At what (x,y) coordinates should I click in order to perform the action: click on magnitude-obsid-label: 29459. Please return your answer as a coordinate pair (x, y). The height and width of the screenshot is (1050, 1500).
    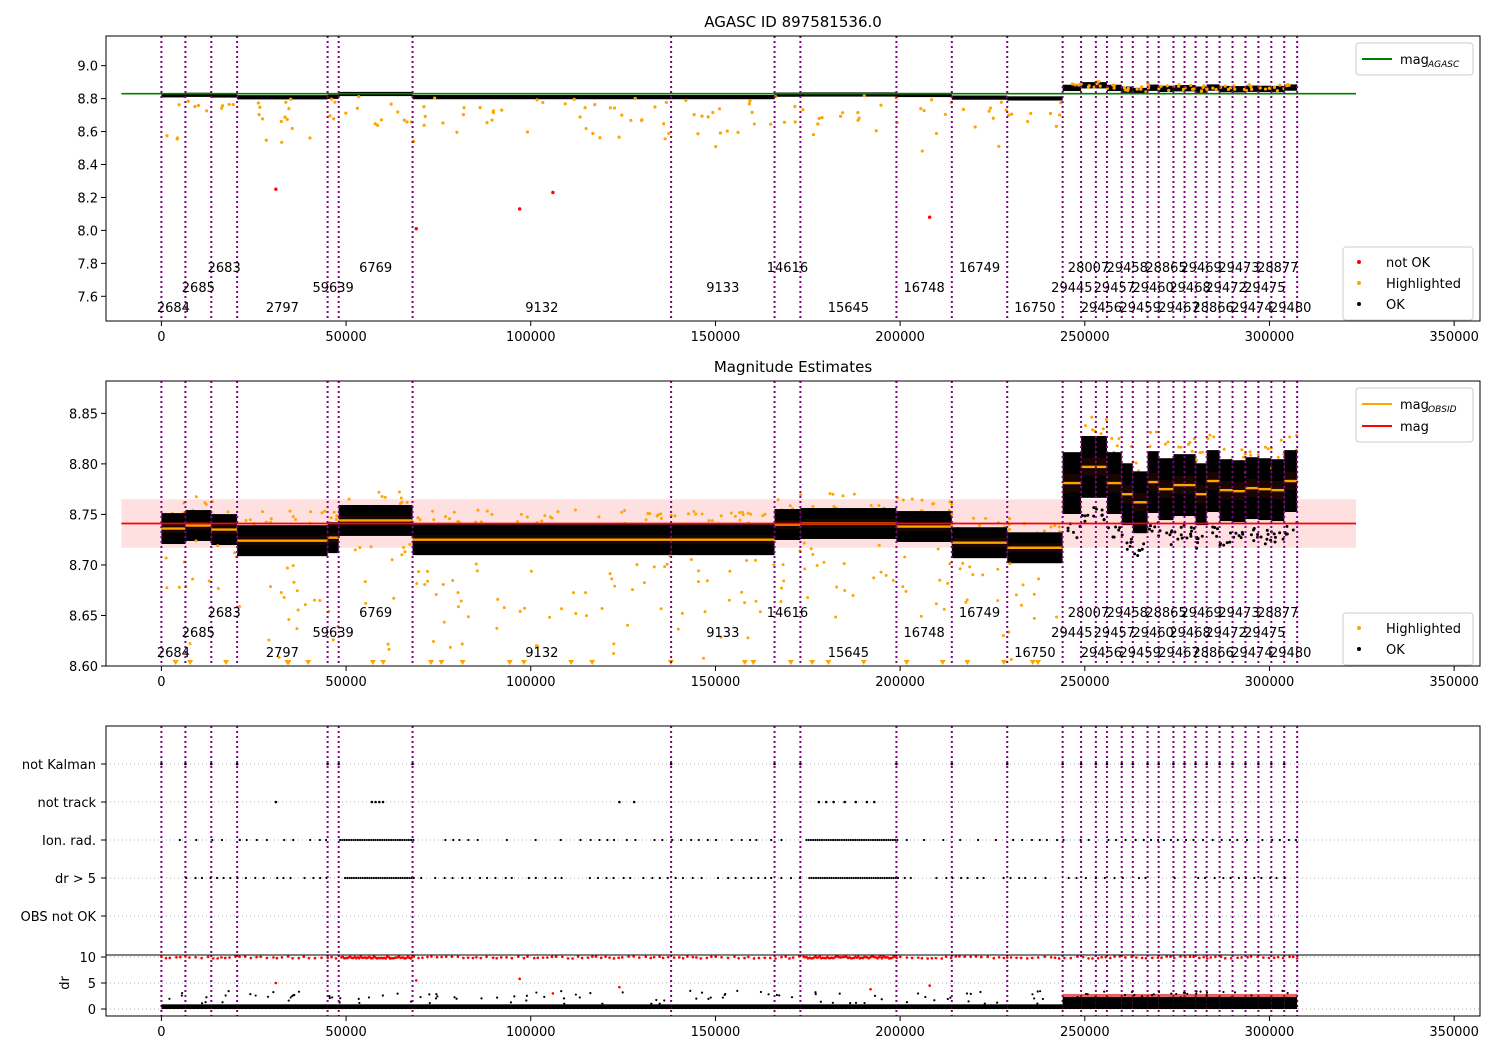
    Looking at the image, I should click on (1140, 653).